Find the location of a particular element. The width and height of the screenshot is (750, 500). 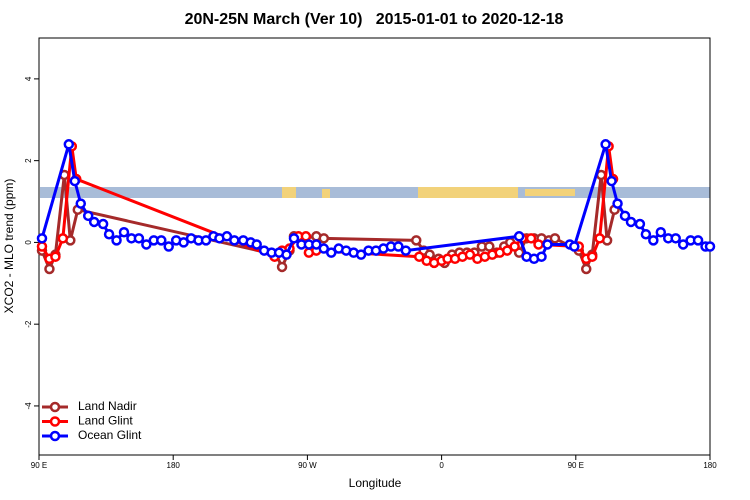

x-tick-label: 0 is located at coordinates (441, 465).